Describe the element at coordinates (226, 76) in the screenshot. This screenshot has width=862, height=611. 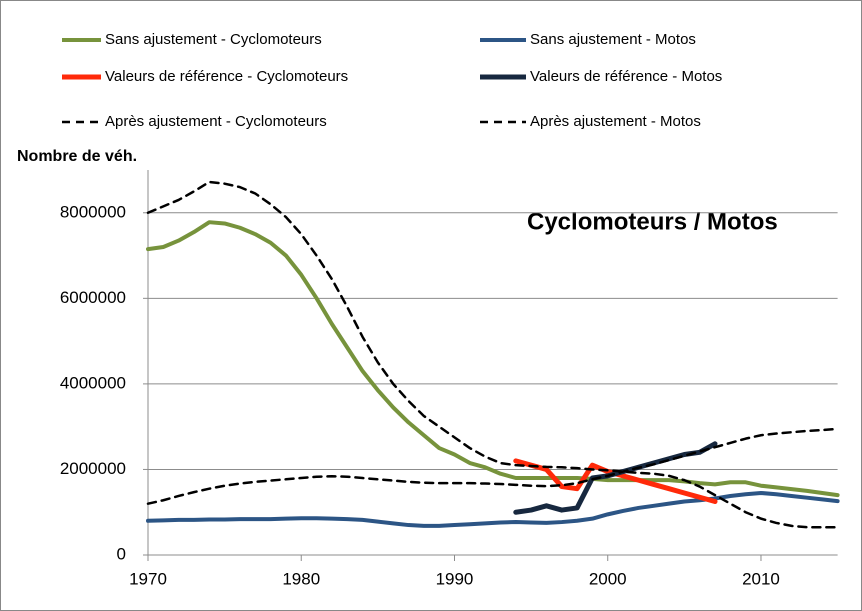
I see `legend-label: Valeurs de référence - Cyclomoteurs` at that location.